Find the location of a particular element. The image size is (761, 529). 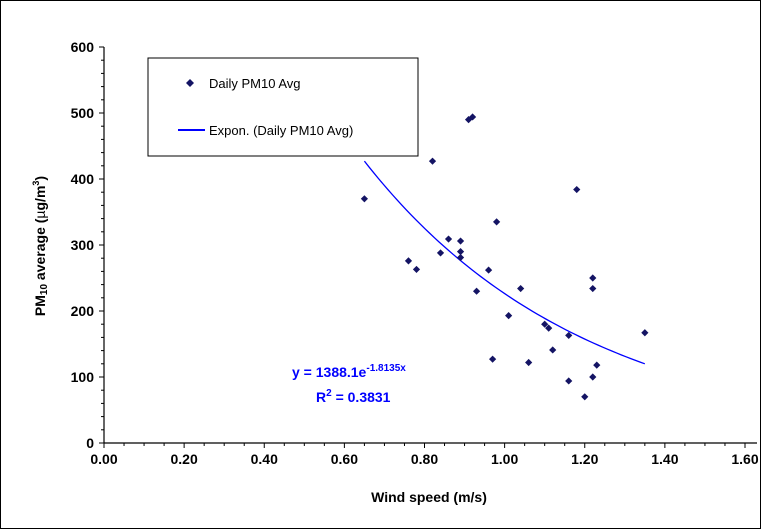

x-tick-label: 1.40 is located at coordinates (664, 459).